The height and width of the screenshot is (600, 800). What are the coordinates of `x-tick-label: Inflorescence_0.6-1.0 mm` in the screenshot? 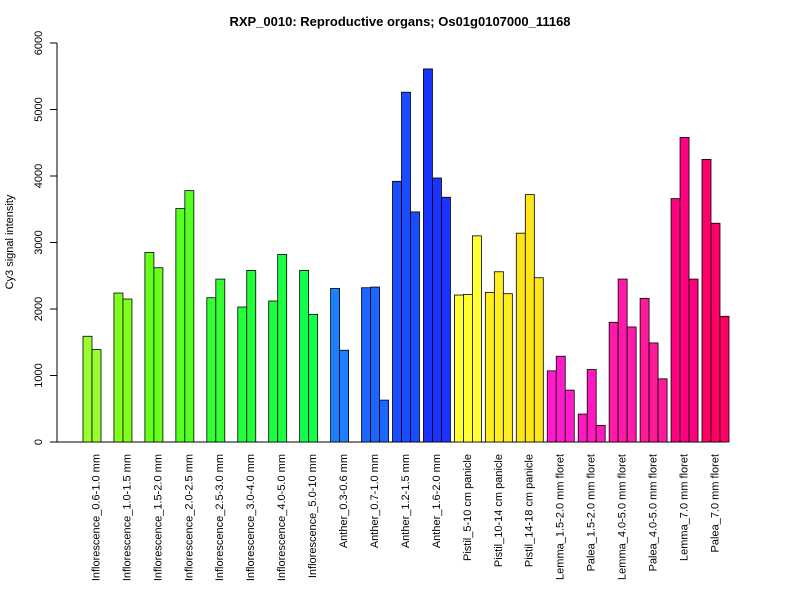 It's located at (96, 517).